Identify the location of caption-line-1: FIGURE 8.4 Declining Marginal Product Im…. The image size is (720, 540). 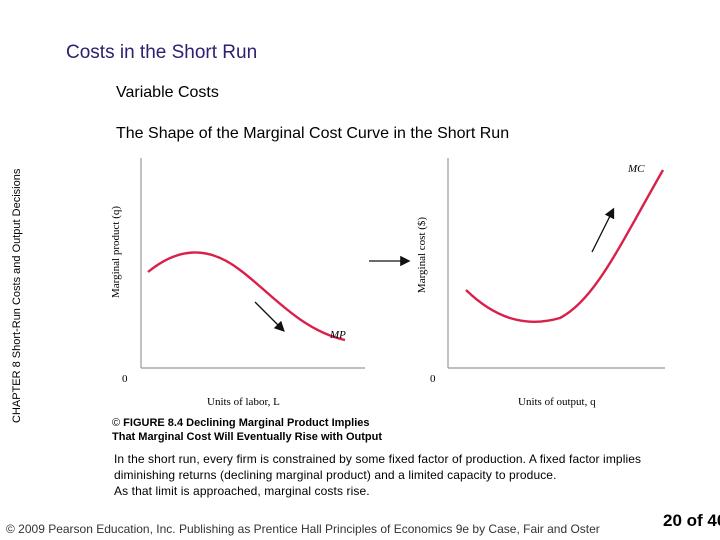
(246, 423).